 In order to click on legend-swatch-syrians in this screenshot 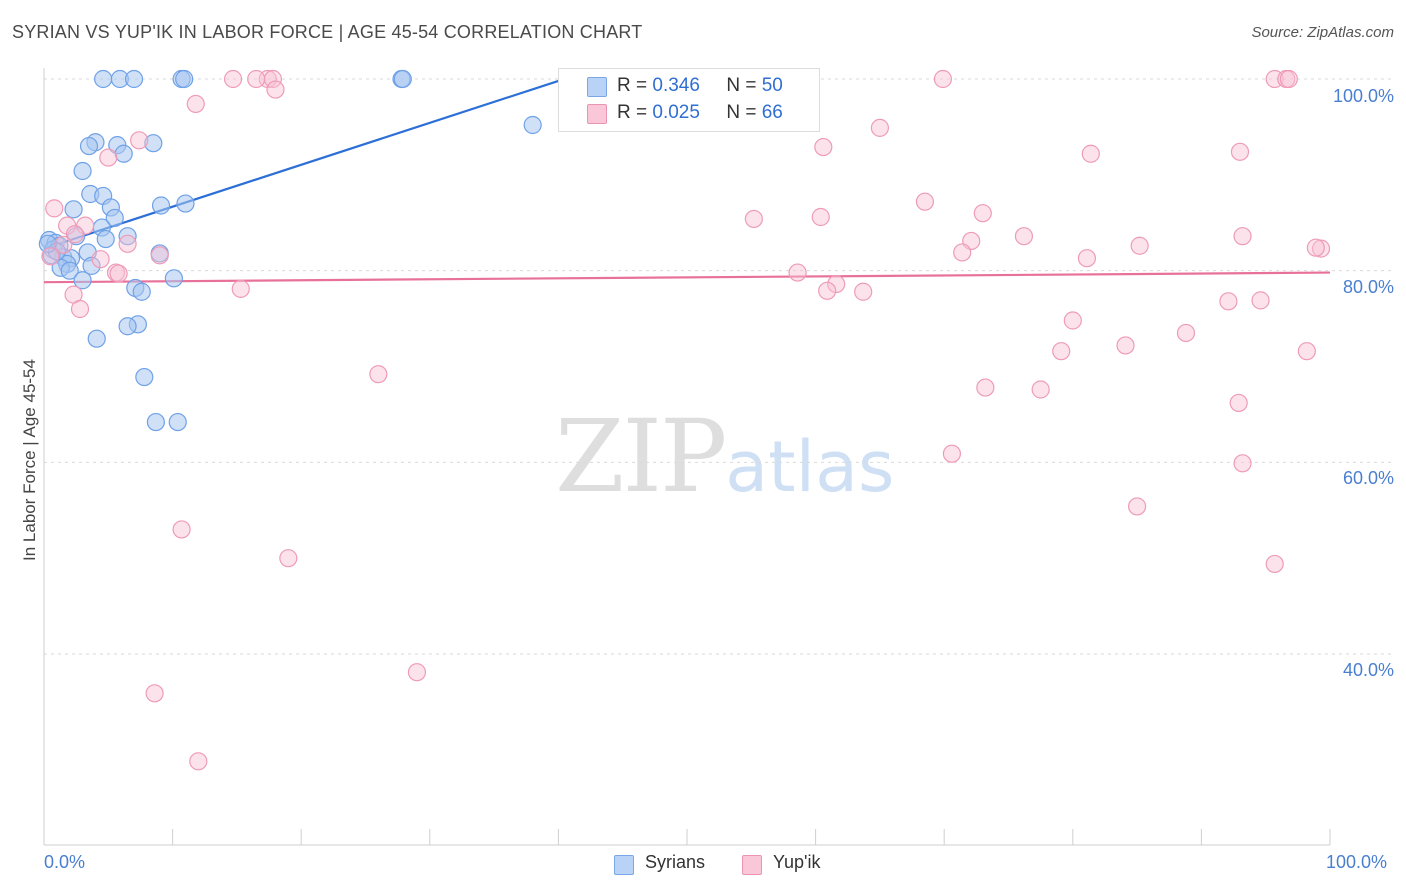, I will do `click(597, 87)`.